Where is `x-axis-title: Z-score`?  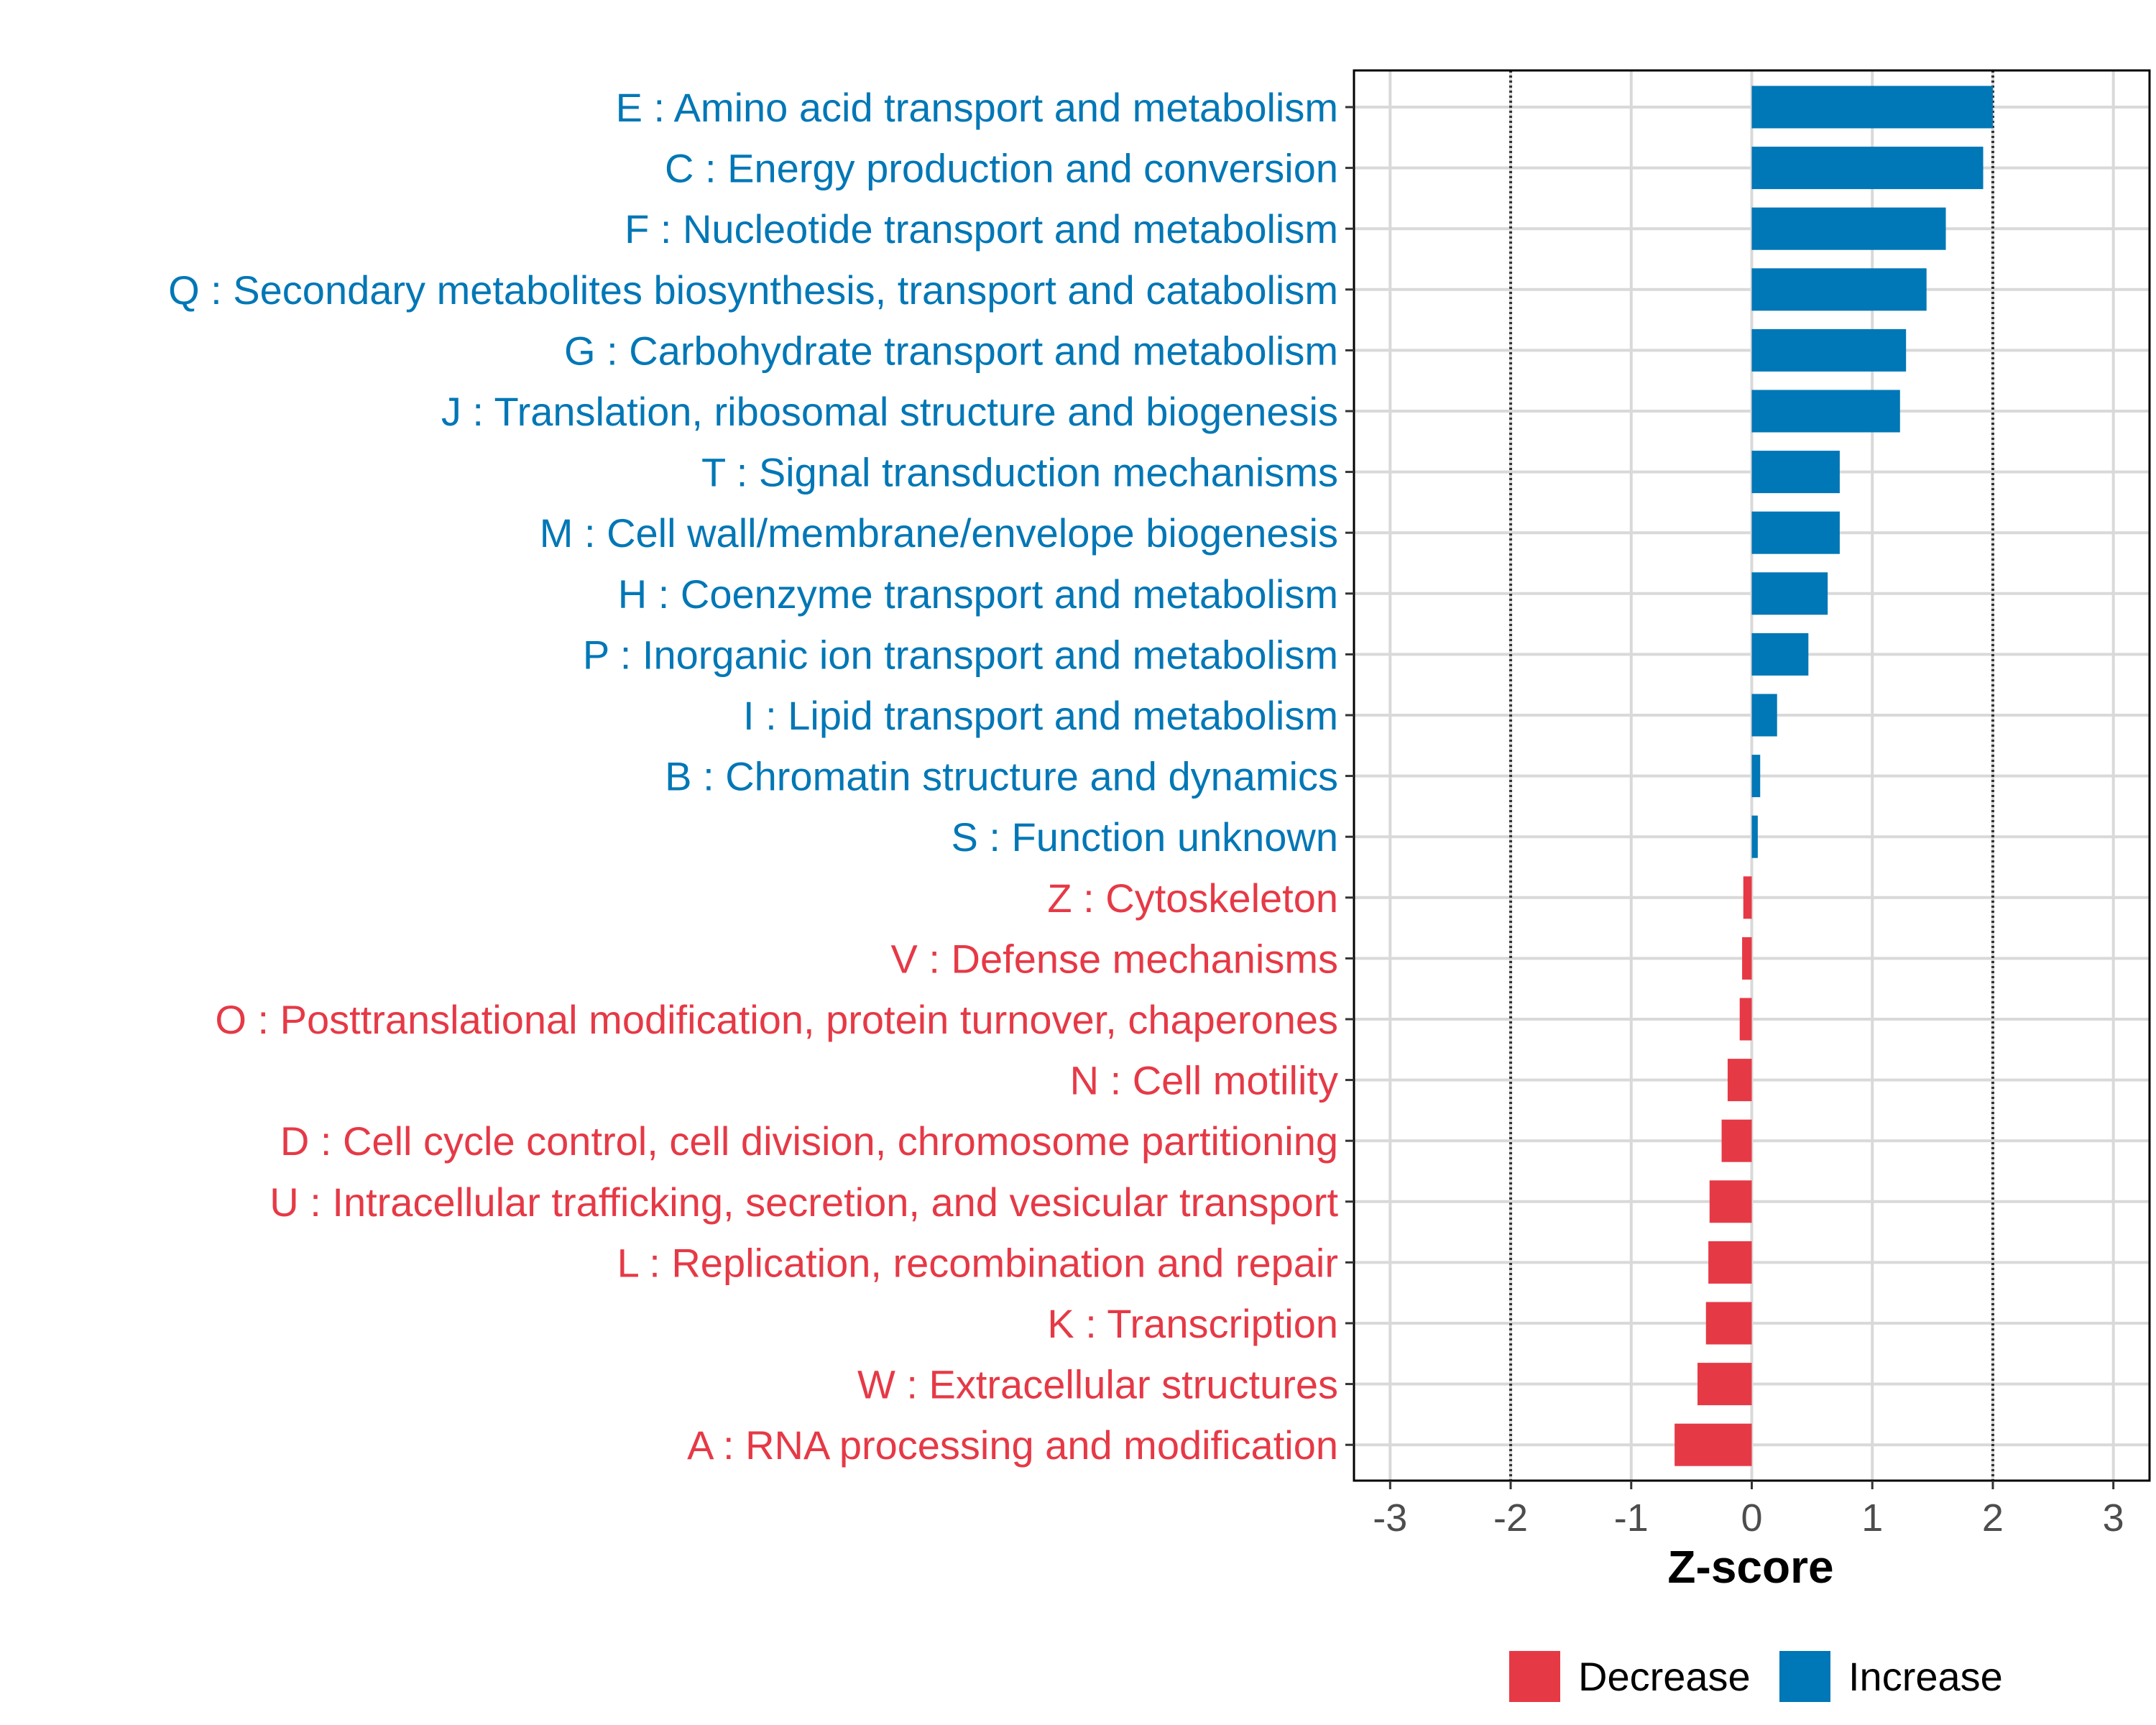 x-axis-title: Z-score is located at coordinates (1750, 1567).